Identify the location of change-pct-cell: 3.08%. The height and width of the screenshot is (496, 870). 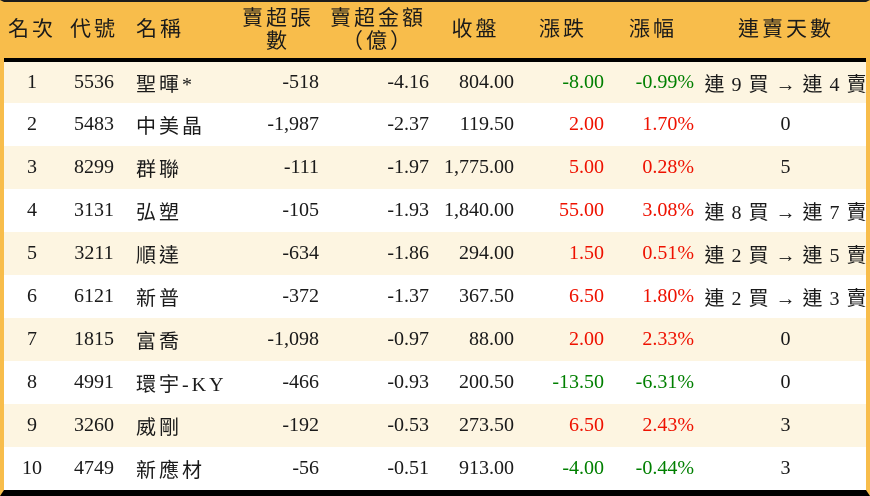
(668, 210).